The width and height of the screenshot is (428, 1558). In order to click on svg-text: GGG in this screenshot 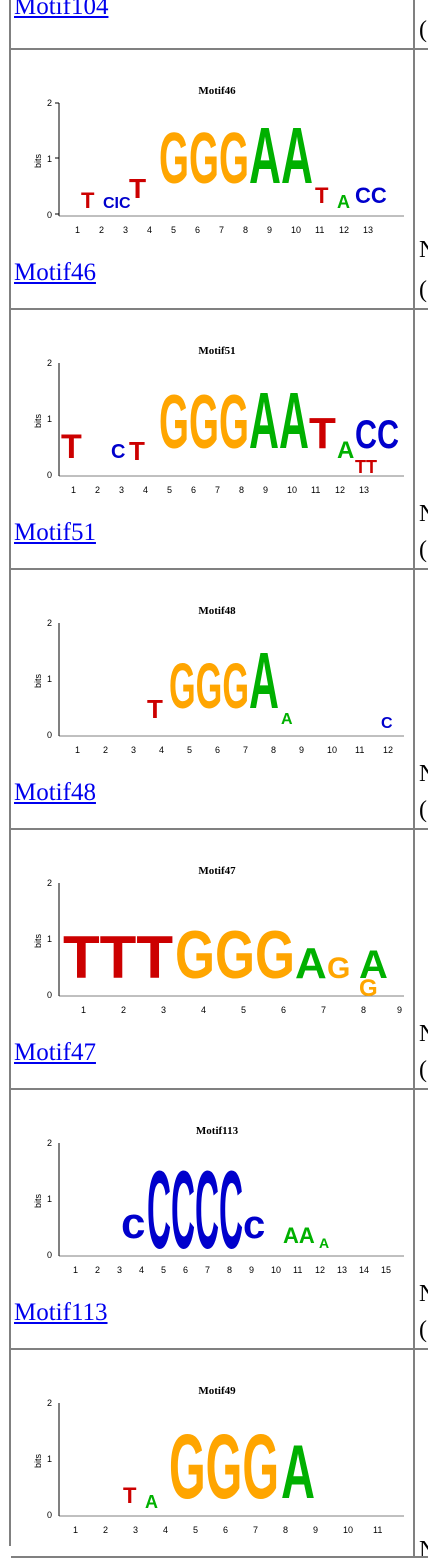, I will do `click(204, 422)`.